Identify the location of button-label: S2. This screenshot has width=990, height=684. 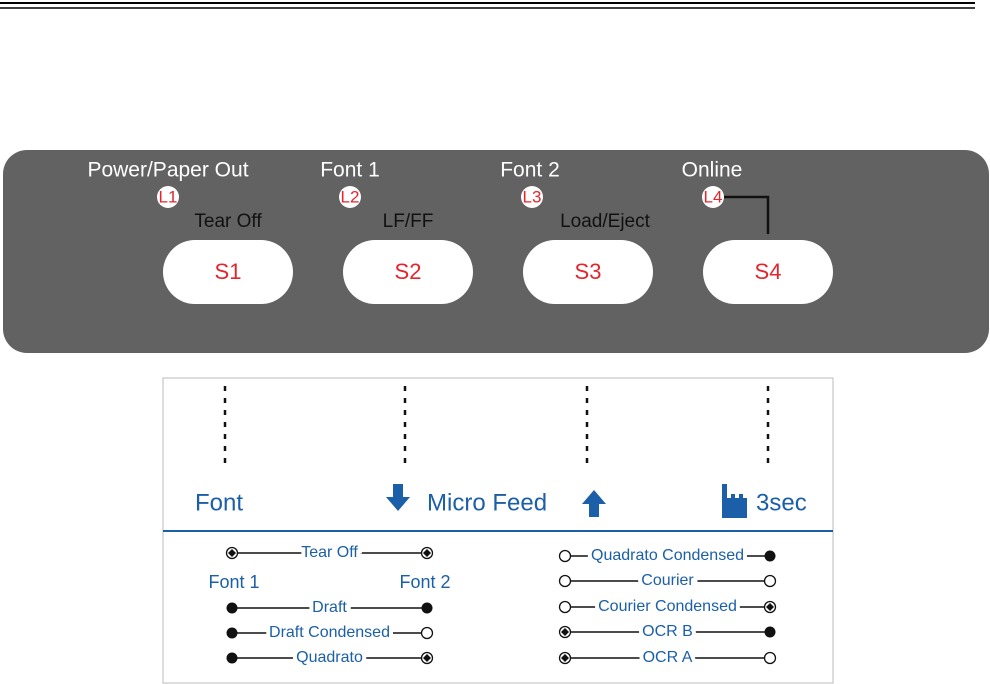
(408, 271).